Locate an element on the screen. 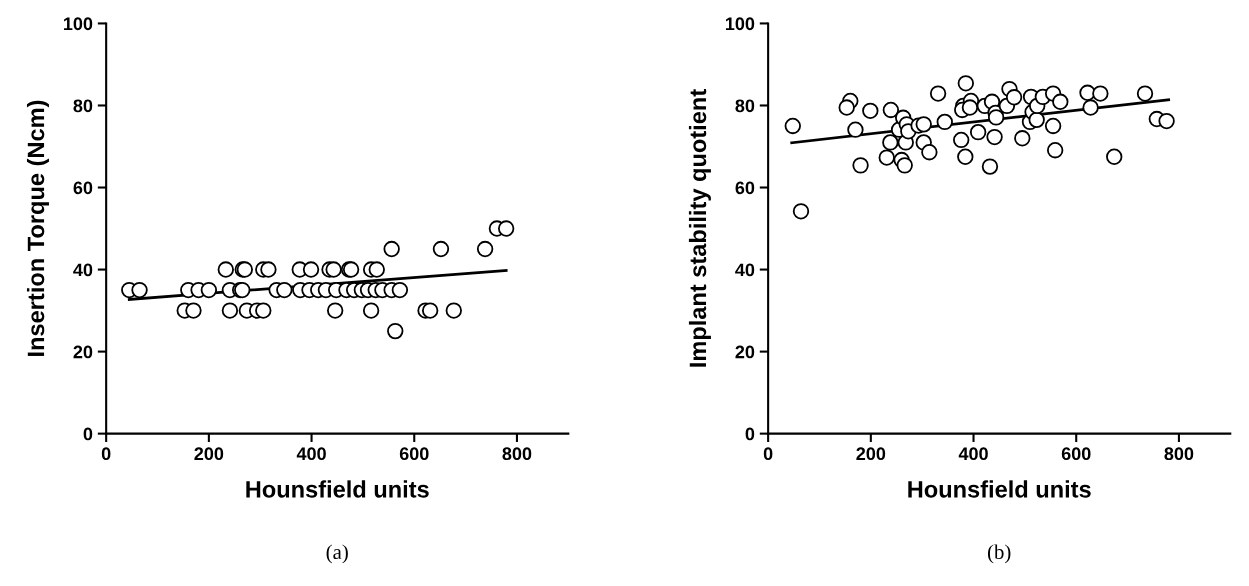  y-axis-title: Implant stability quotient is located at coordinates (699, 228).